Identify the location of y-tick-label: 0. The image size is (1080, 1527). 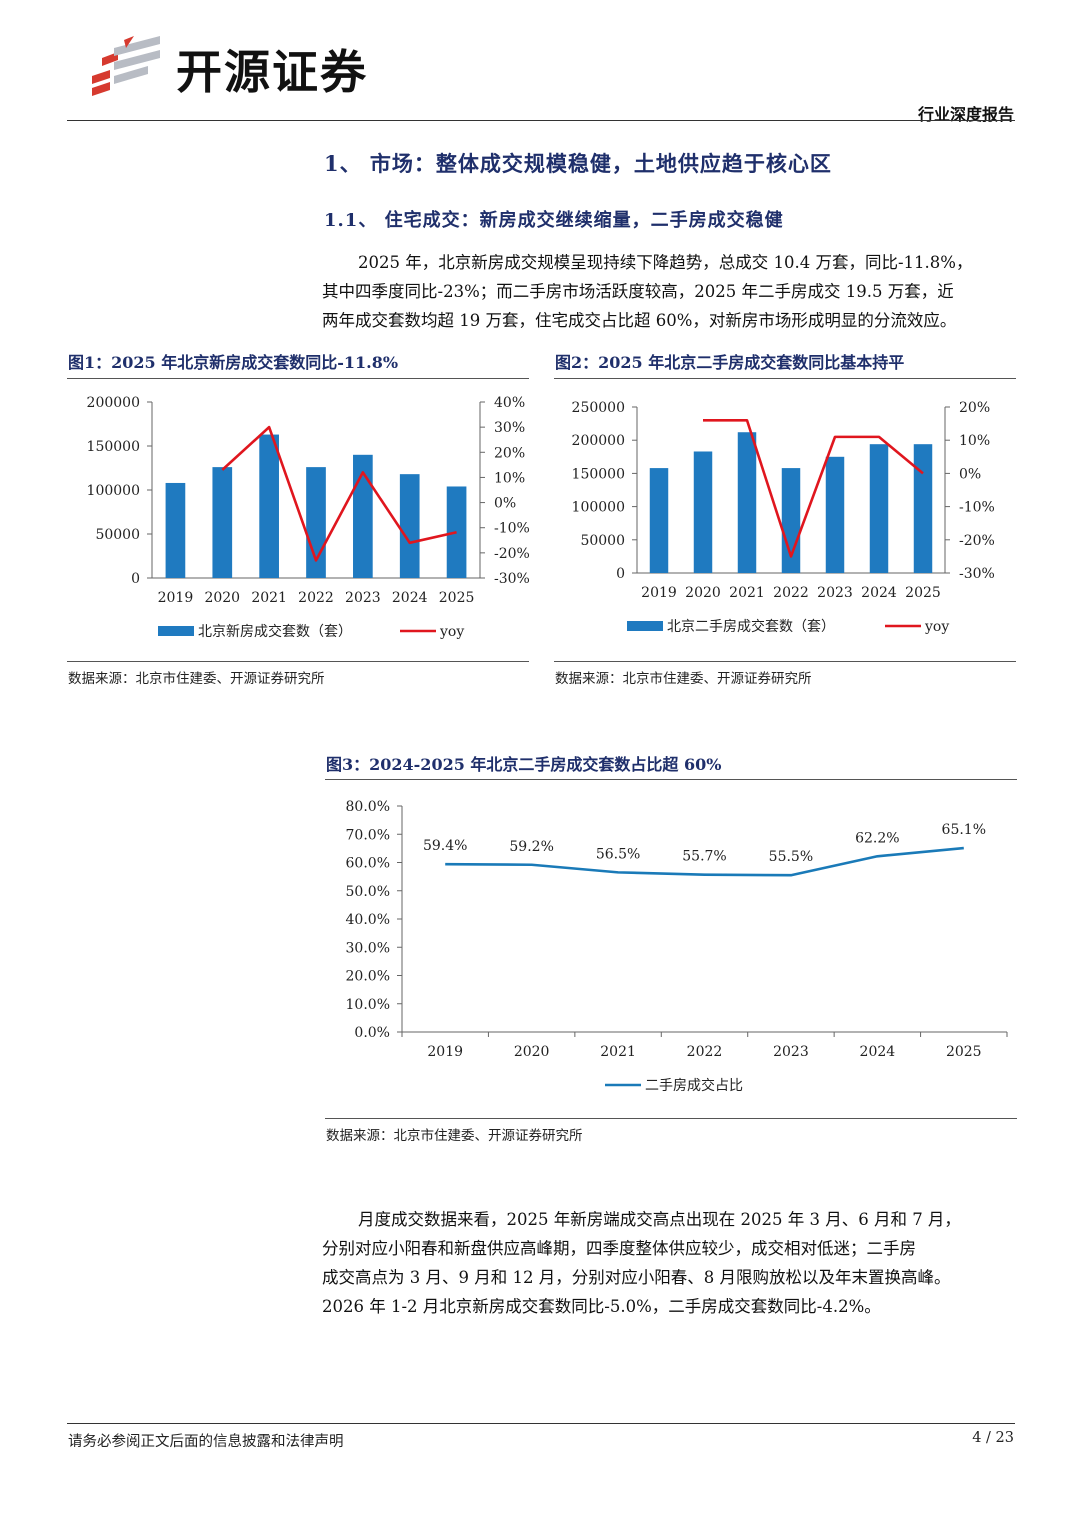
(620, 574).